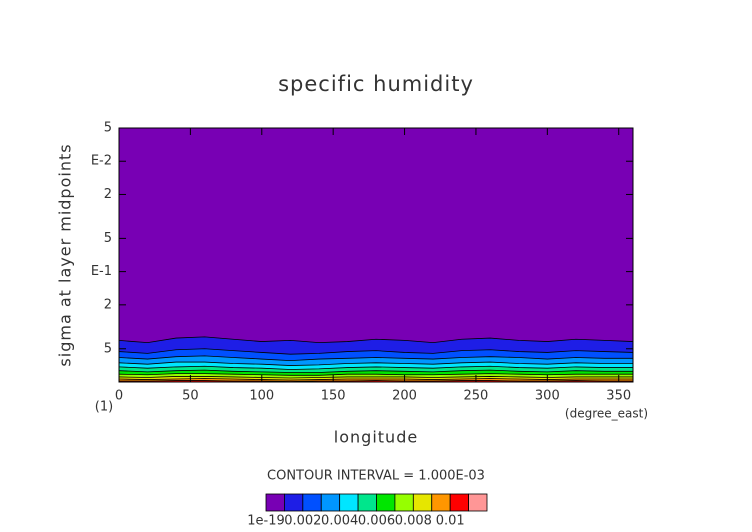 Image resolution: width=752 pixels, height=532 pixels. I want to click on x-tick-label: 350, so click(618, 396).